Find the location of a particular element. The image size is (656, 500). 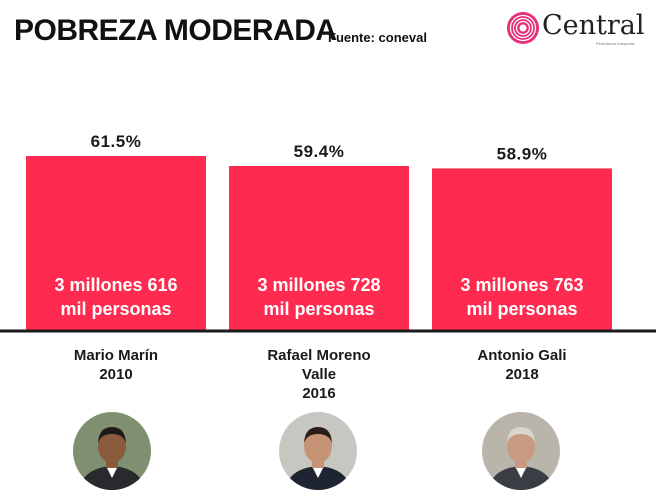

portrait-antonio-gali is located at coordinates (521, 451).